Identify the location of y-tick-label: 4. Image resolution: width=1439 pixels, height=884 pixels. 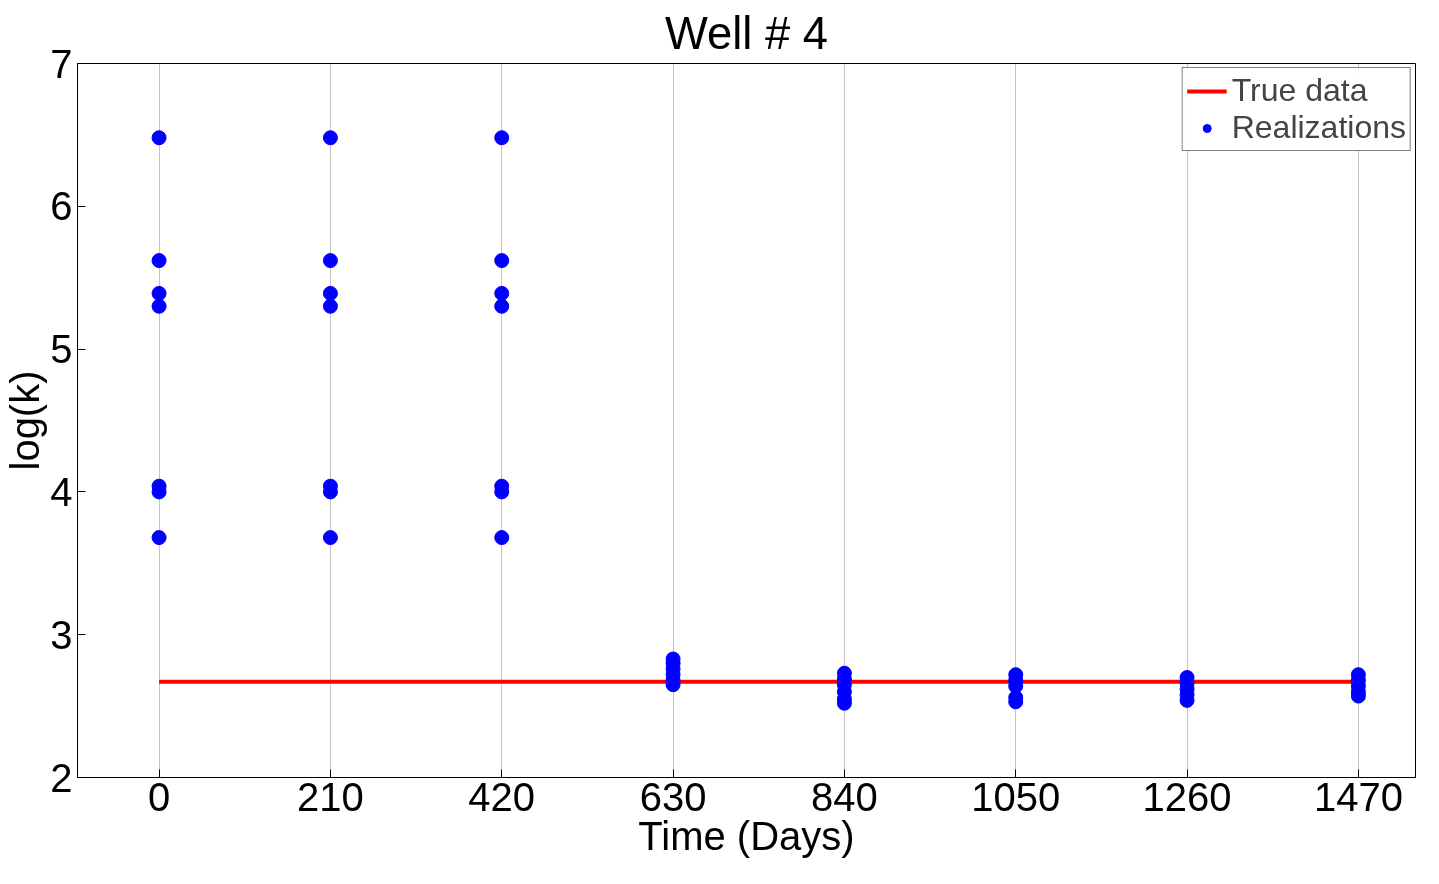
(61, 491).